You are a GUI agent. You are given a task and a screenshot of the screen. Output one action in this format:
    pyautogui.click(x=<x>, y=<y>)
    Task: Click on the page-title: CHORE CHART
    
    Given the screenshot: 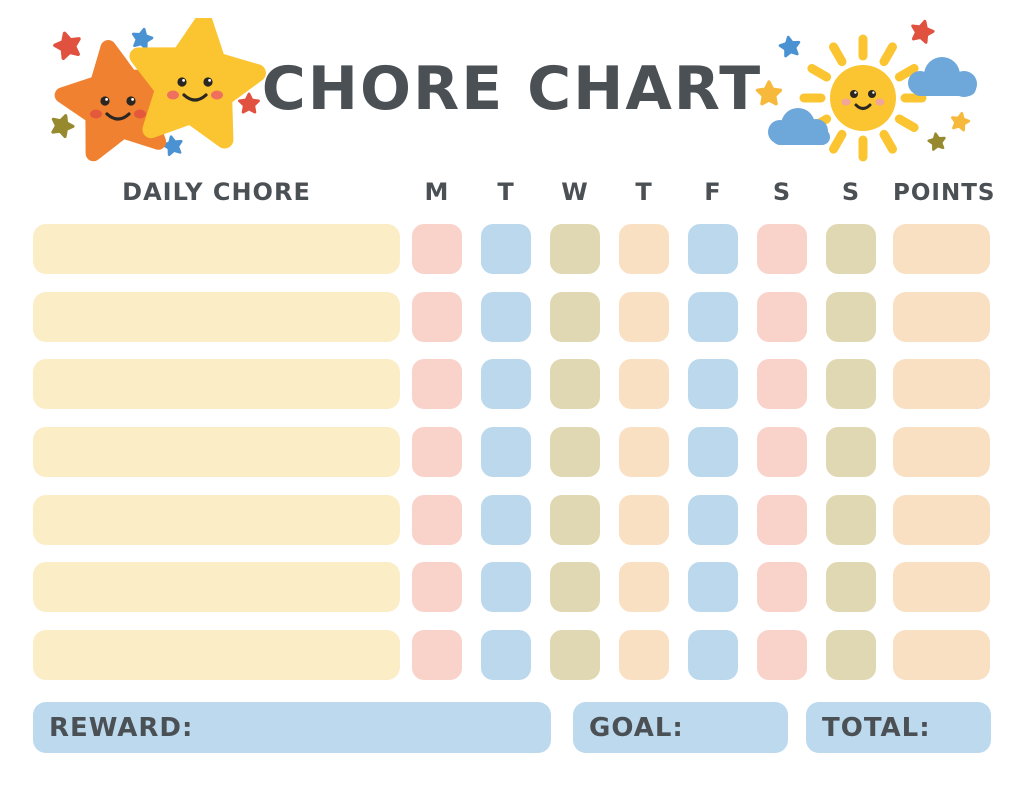 What is the action you would take?
    pyautogui.click(x=512, y=89)
    